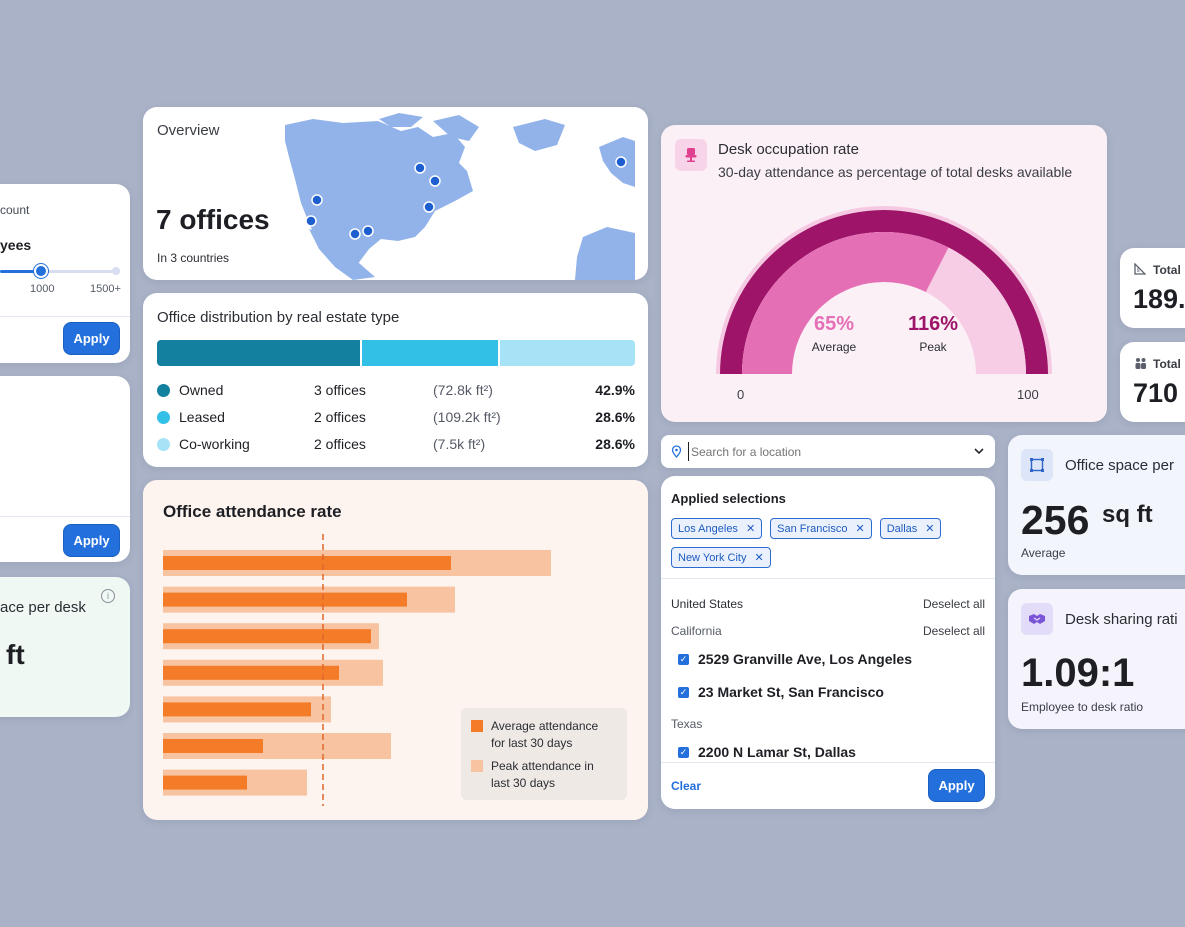 The width and height of the screenshot is (1185, 927). Describe the element at coordinates (108, 596) in the screenshot. I see `info-icon: i` at that location.